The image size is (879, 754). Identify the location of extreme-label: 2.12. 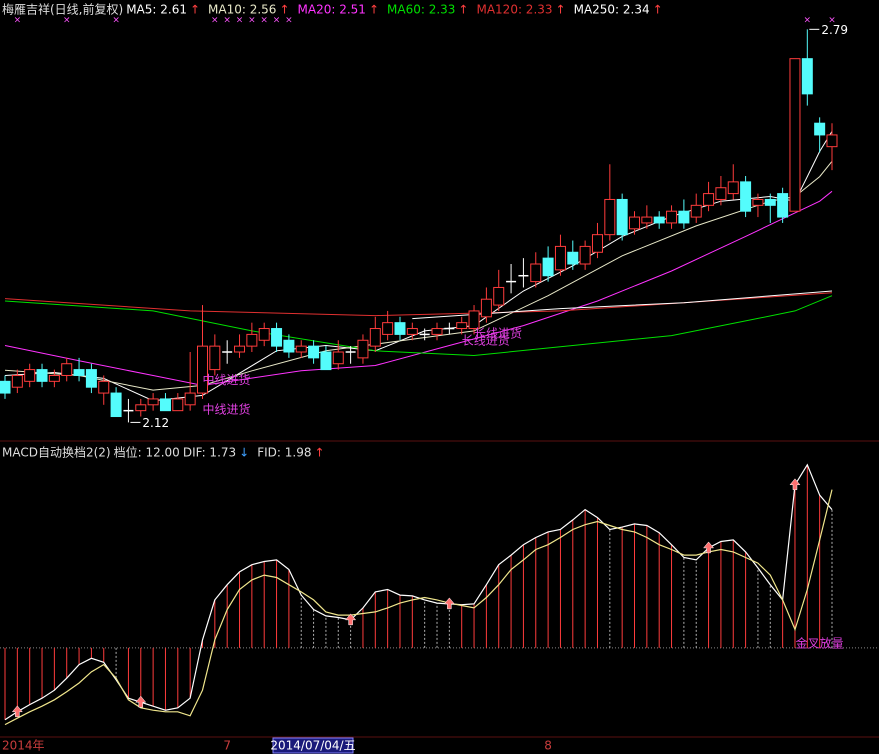
(155, 423).